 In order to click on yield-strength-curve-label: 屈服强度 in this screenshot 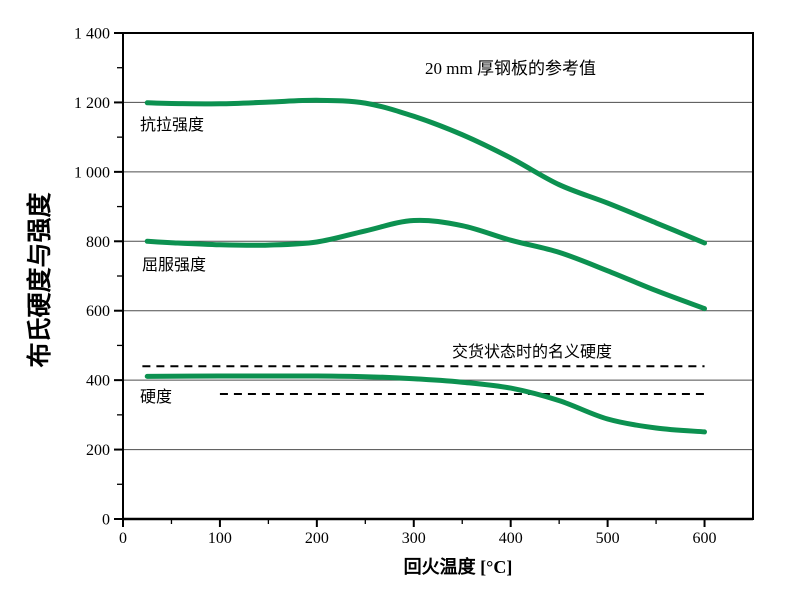, I will do `click(174, 265)`.